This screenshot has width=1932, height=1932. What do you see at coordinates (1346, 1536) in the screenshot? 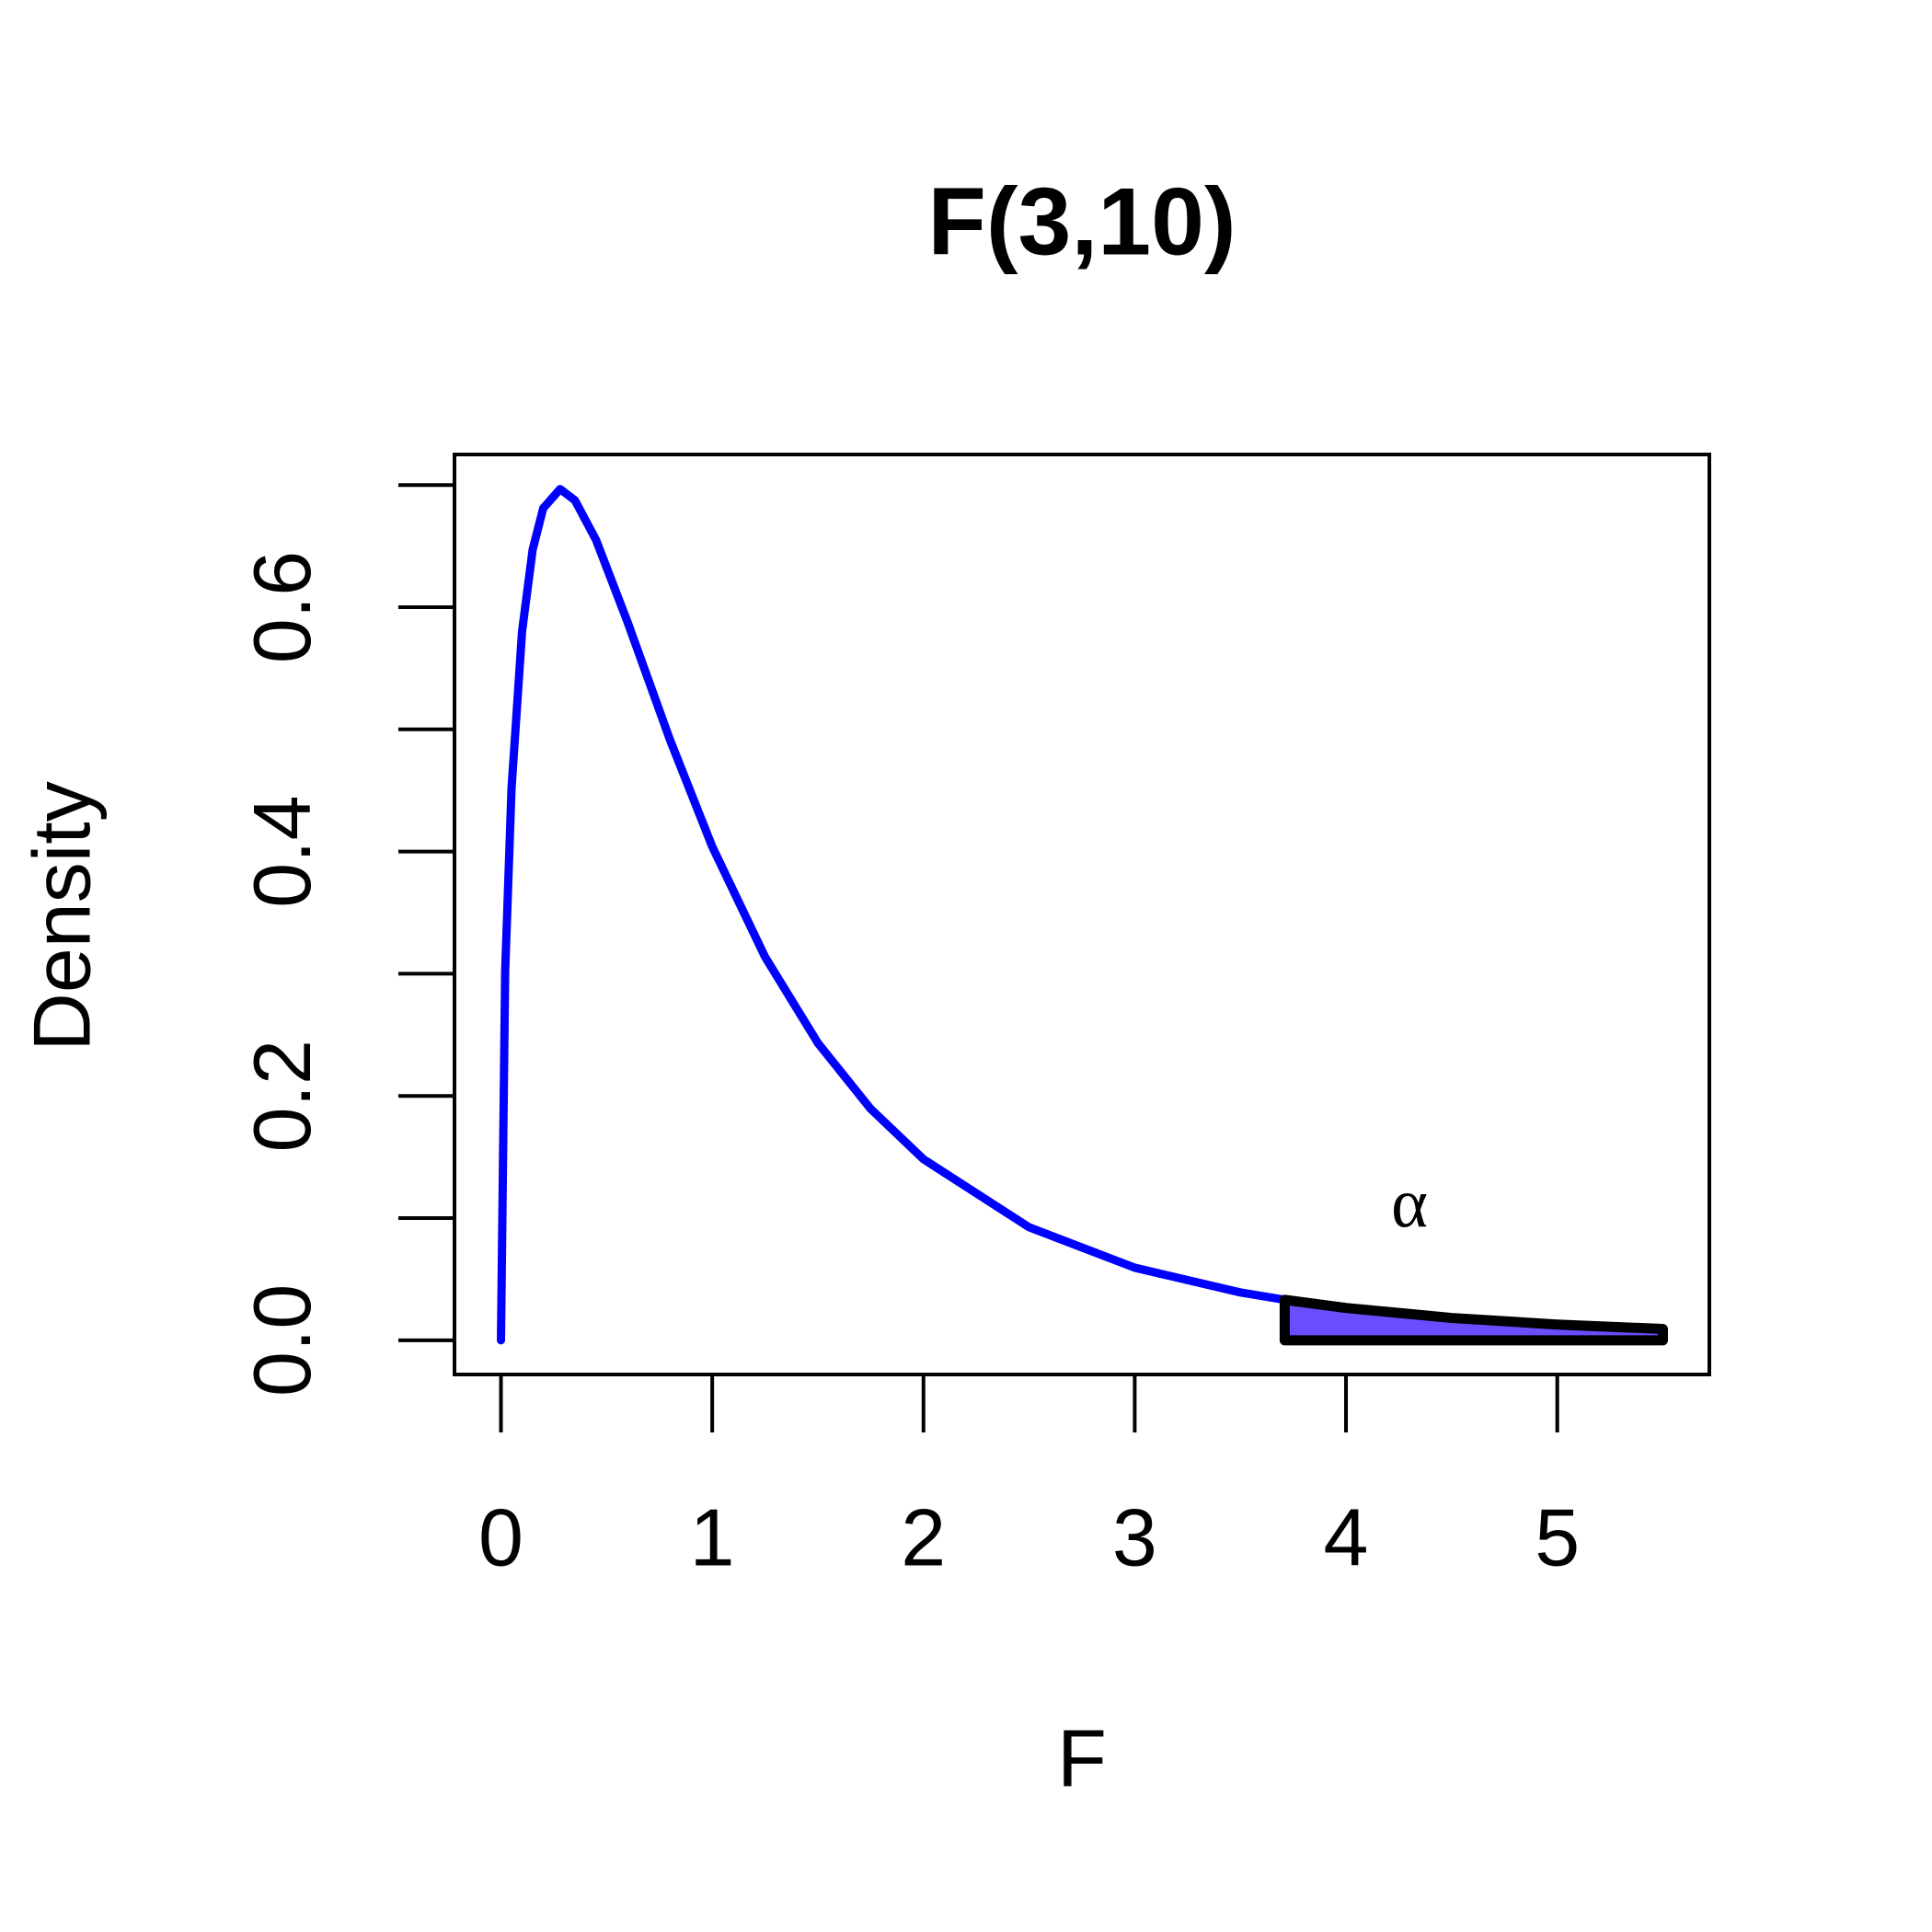
I see `x-tick-label: 4` at bounding box center [1346, 1536].